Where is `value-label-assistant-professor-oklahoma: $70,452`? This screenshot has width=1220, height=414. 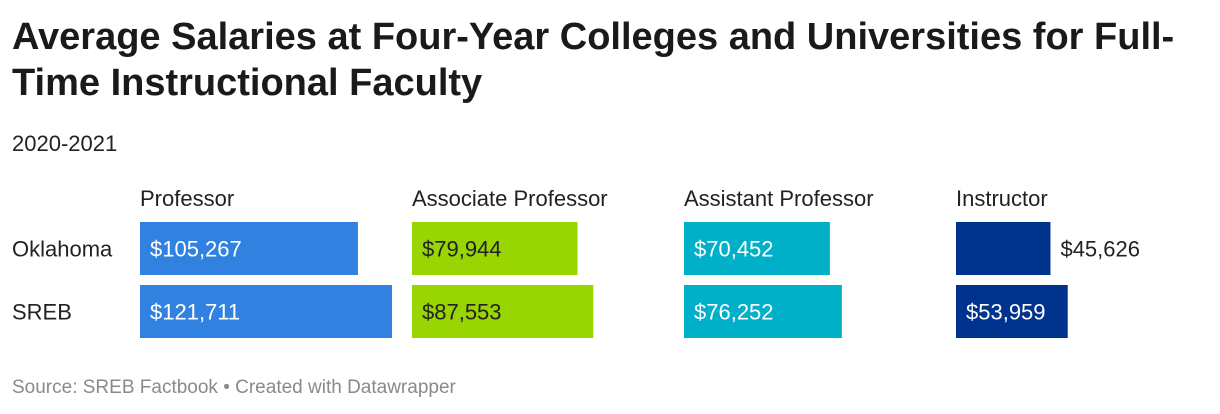
value-label-assistant-professor-oklahoma: $70,452 is located at coordinates (734, 249).